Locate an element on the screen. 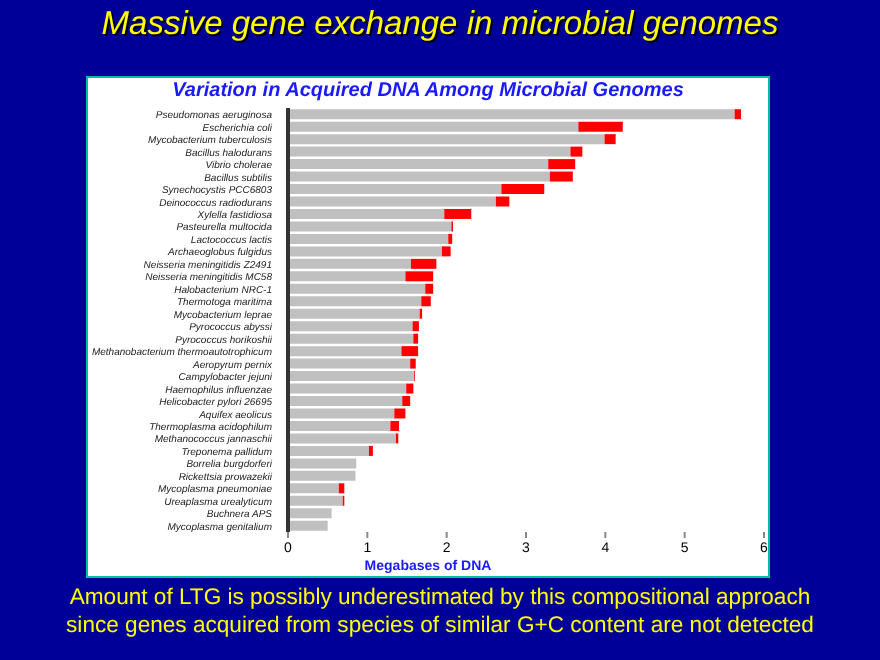 This screenshot has width=880, height=660. chart-title: Massive gene exchange in microbial genomes is located at coordinates (440, 25).